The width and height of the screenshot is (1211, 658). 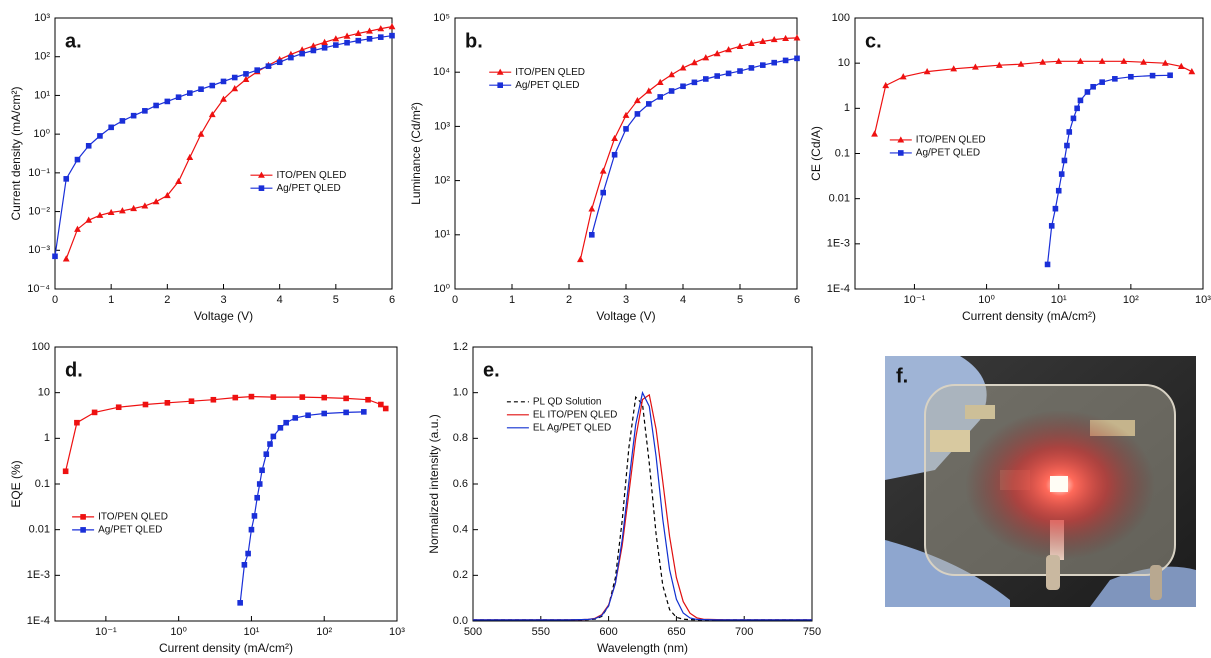 I want to click on y-tick-label: 10⁻¹, so click(x=39, y=173).